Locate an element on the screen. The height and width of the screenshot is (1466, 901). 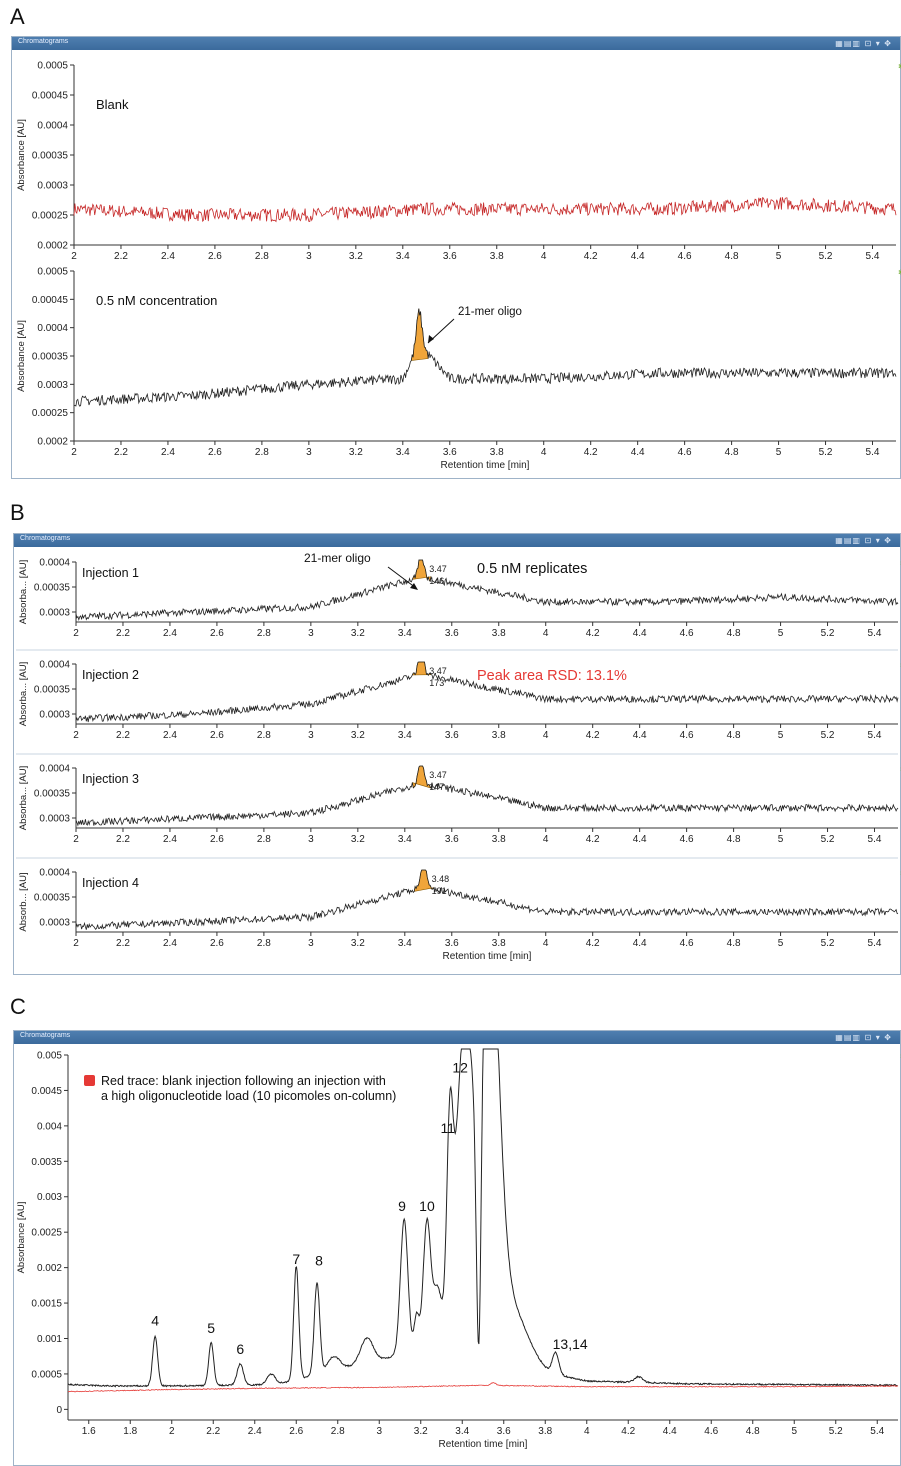
y-tick-label: 0.005 is located at coordinates (49, 1056).